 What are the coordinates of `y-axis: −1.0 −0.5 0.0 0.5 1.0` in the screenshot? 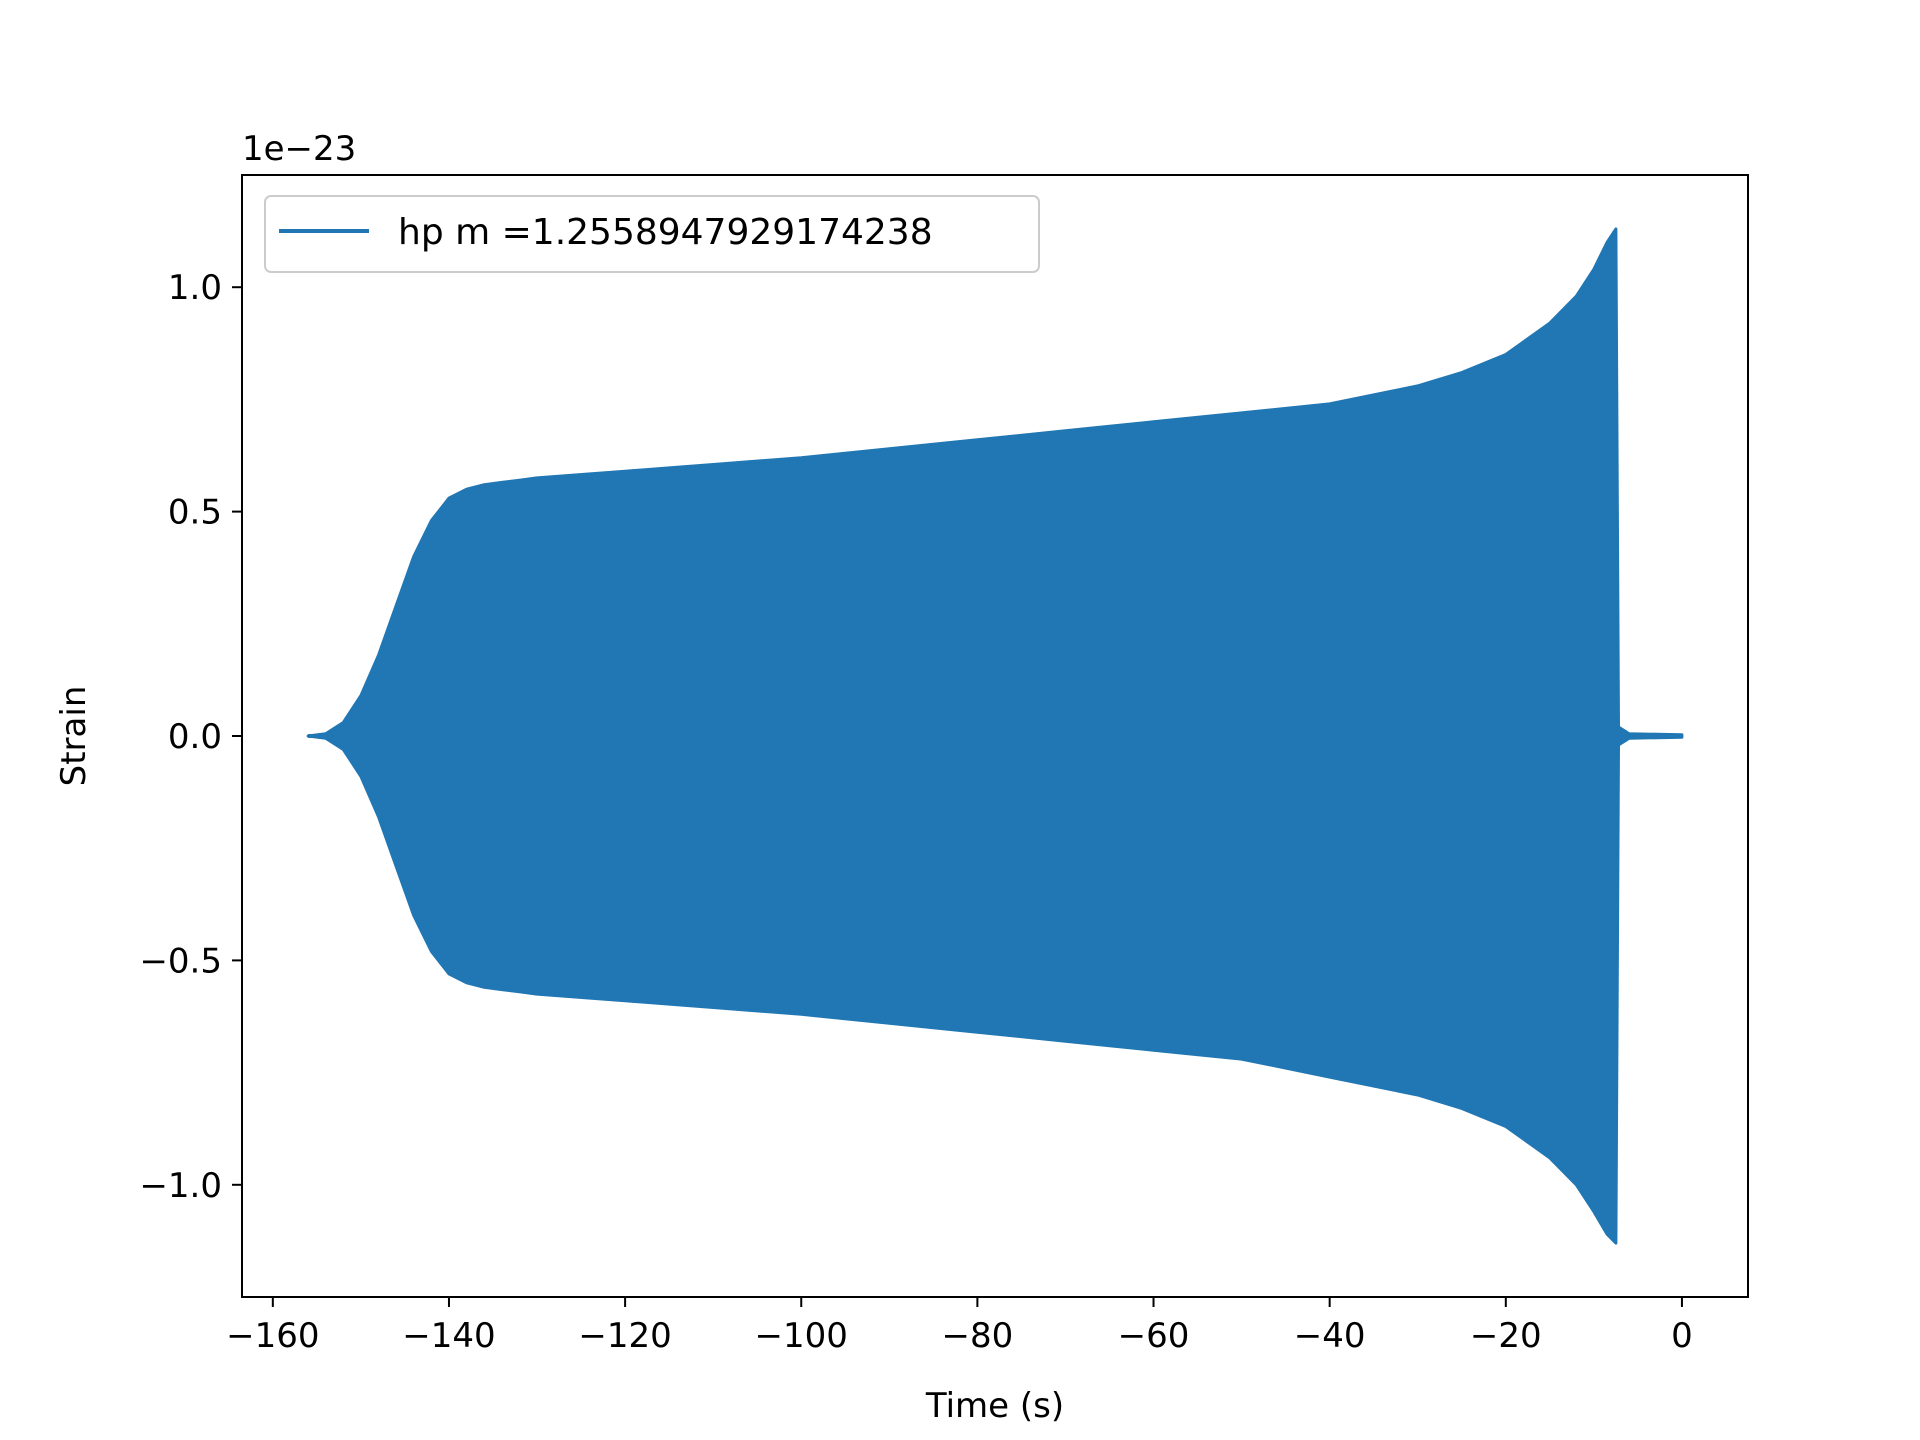 It's located at (190, 737).